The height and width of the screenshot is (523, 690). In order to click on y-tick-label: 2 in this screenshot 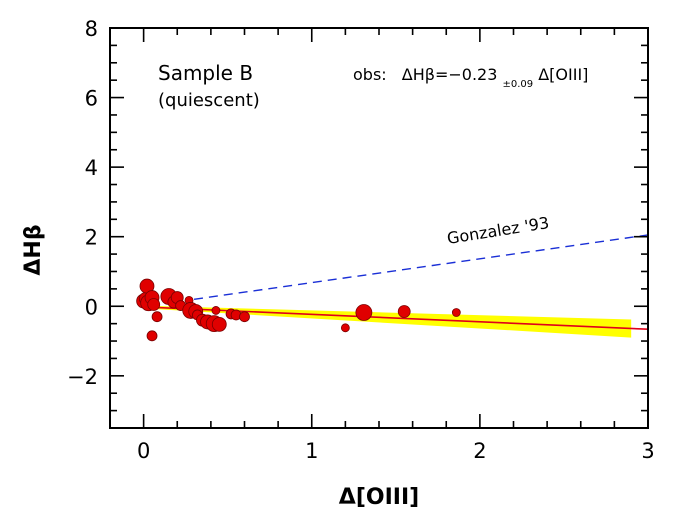, I will do `click(91, 238)`.